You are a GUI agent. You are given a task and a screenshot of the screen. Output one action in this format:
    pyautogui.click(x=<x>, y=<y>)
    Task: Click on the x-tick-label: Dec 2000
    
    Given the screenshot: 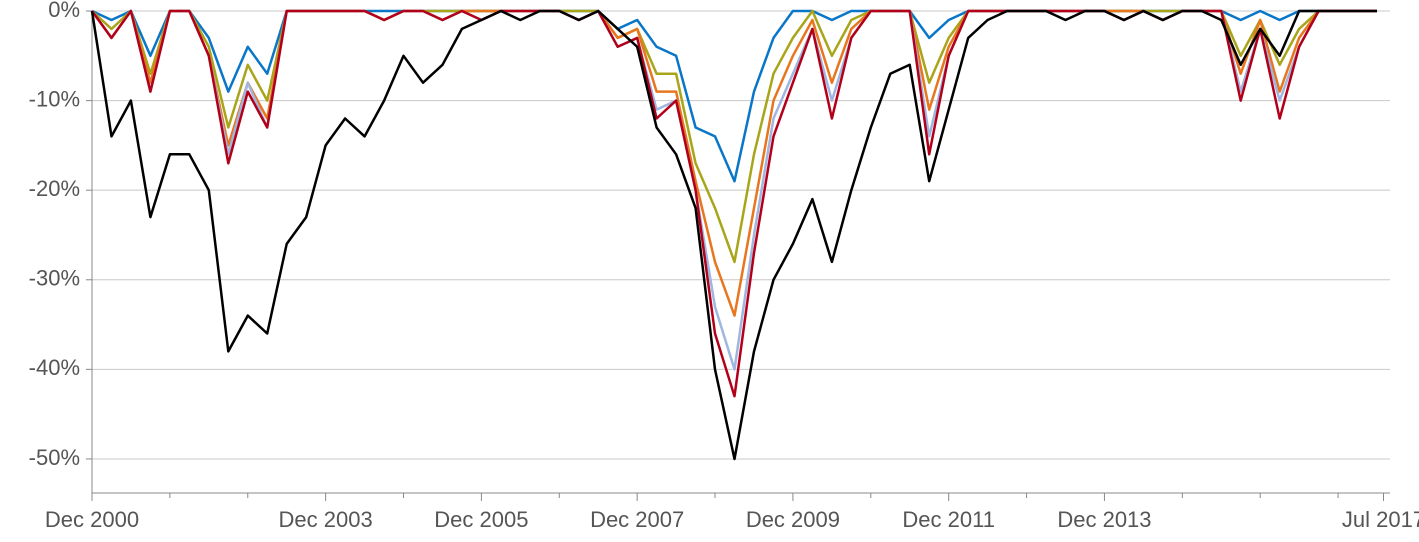 What is the action you would take?
    pyautogui.click(x=92, y=519)
    